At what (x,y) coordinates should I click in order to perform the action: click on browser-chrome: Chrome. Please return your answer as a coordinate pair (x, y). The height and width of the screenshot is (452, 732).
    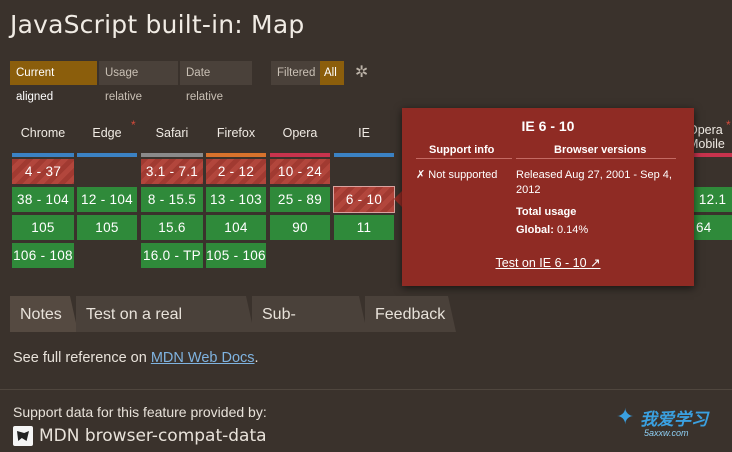
    Looking at the image, I should click on (43, 133).